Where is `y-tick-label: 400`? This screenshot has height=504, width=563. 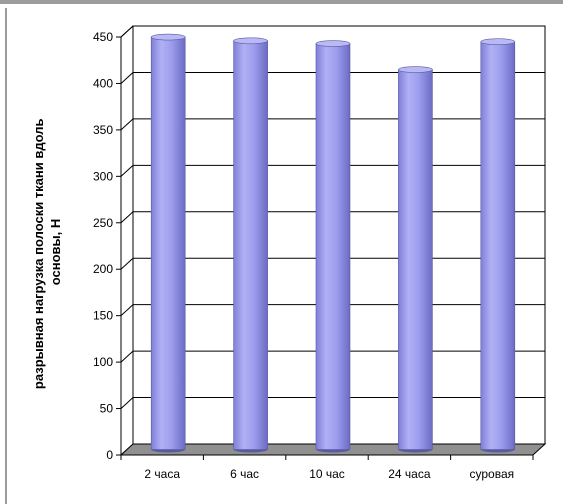
y-tick-label: 400 is located at coordinates (103, 83).